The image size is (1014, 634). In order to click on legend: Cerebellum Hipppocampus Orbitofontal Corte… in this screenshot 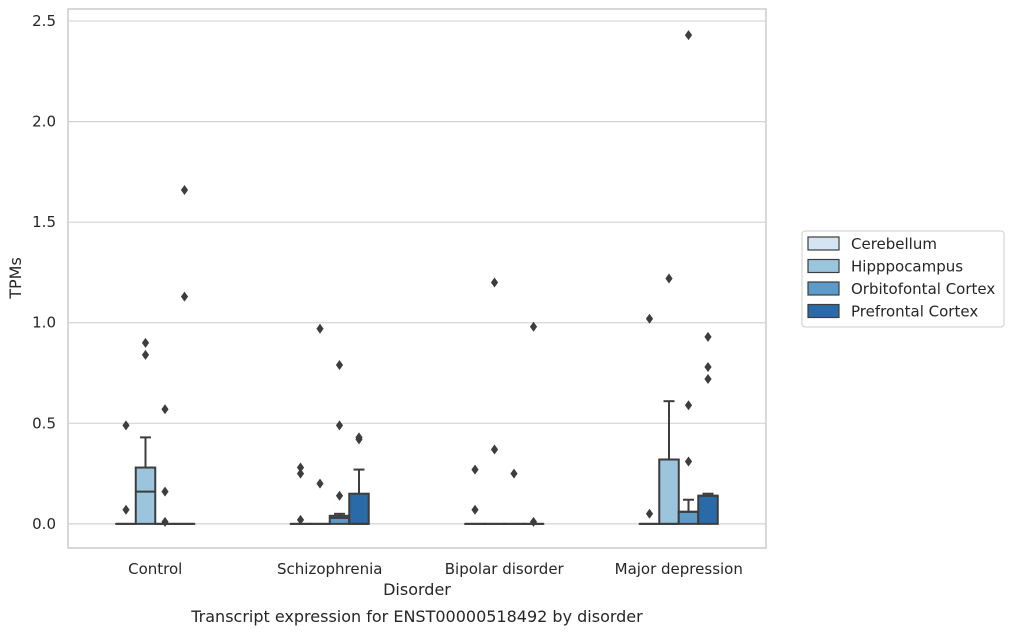, I will do `click(903, 279)`.